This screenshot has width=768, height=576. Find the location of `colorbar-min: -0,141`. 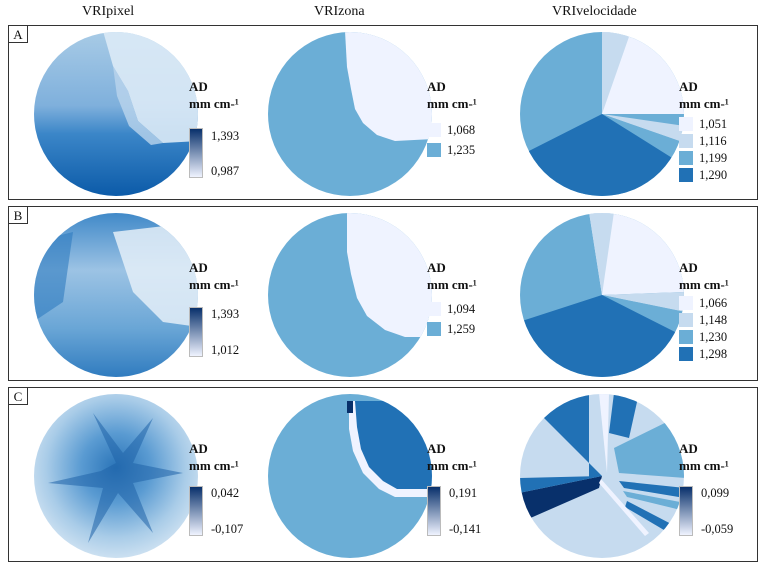

colorbar-min: -0,141 is located at coordinates (465, 529).